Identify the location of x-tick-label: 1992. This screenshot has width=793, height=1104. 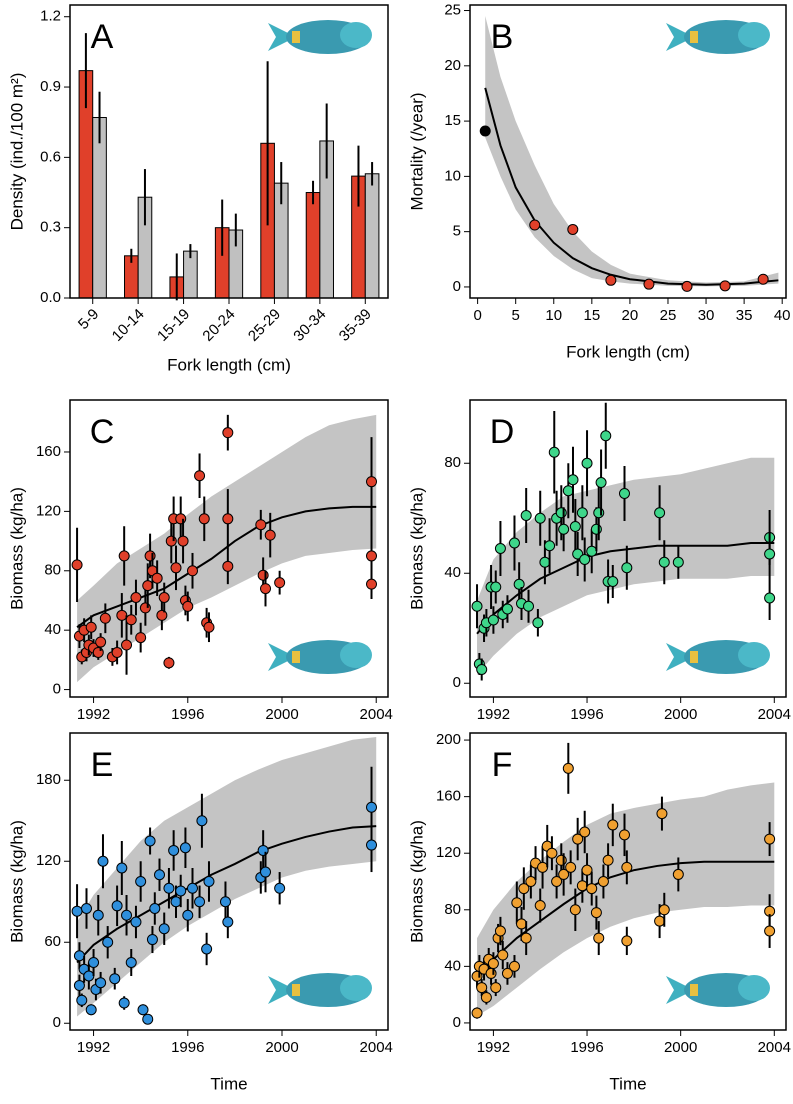
(493, 714).